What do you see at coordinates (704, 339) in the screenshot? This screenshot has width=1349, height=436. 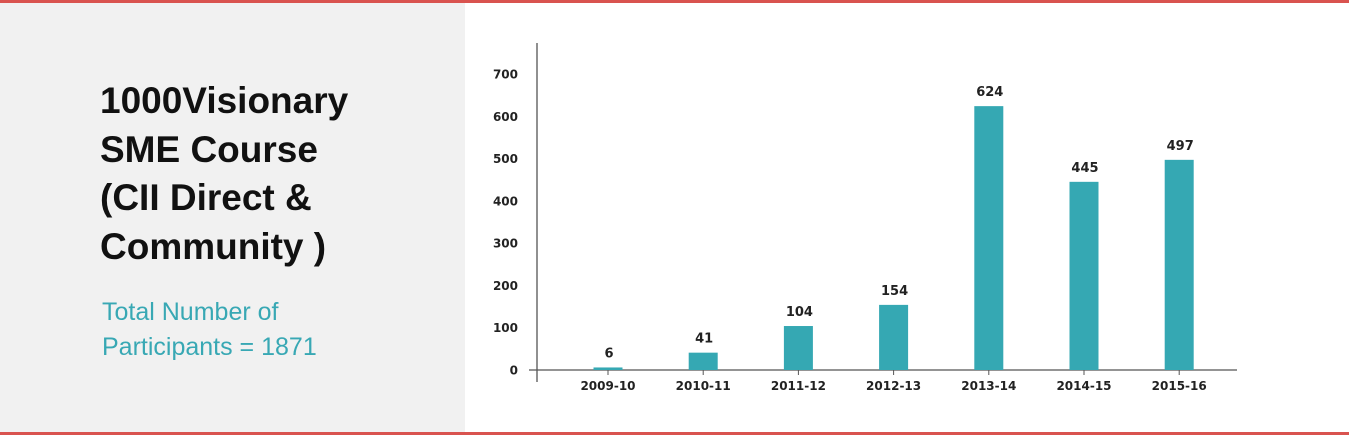 I see `data-label: 41` at bounding box center [704, 339].